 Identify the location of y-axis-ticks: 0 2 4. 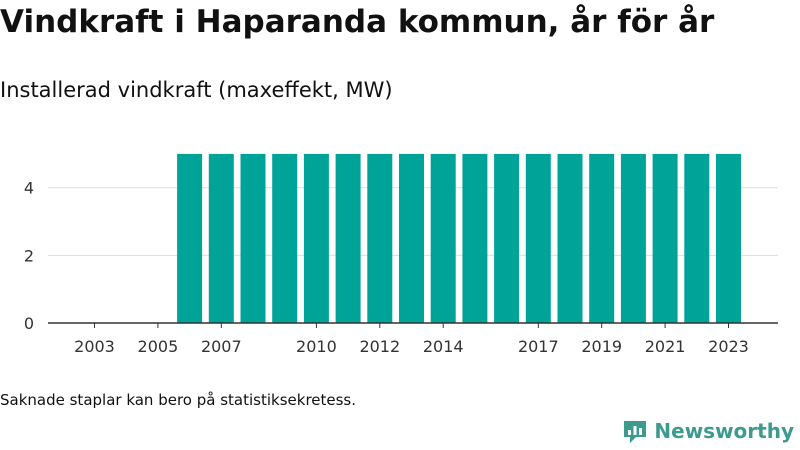
(29, 256).